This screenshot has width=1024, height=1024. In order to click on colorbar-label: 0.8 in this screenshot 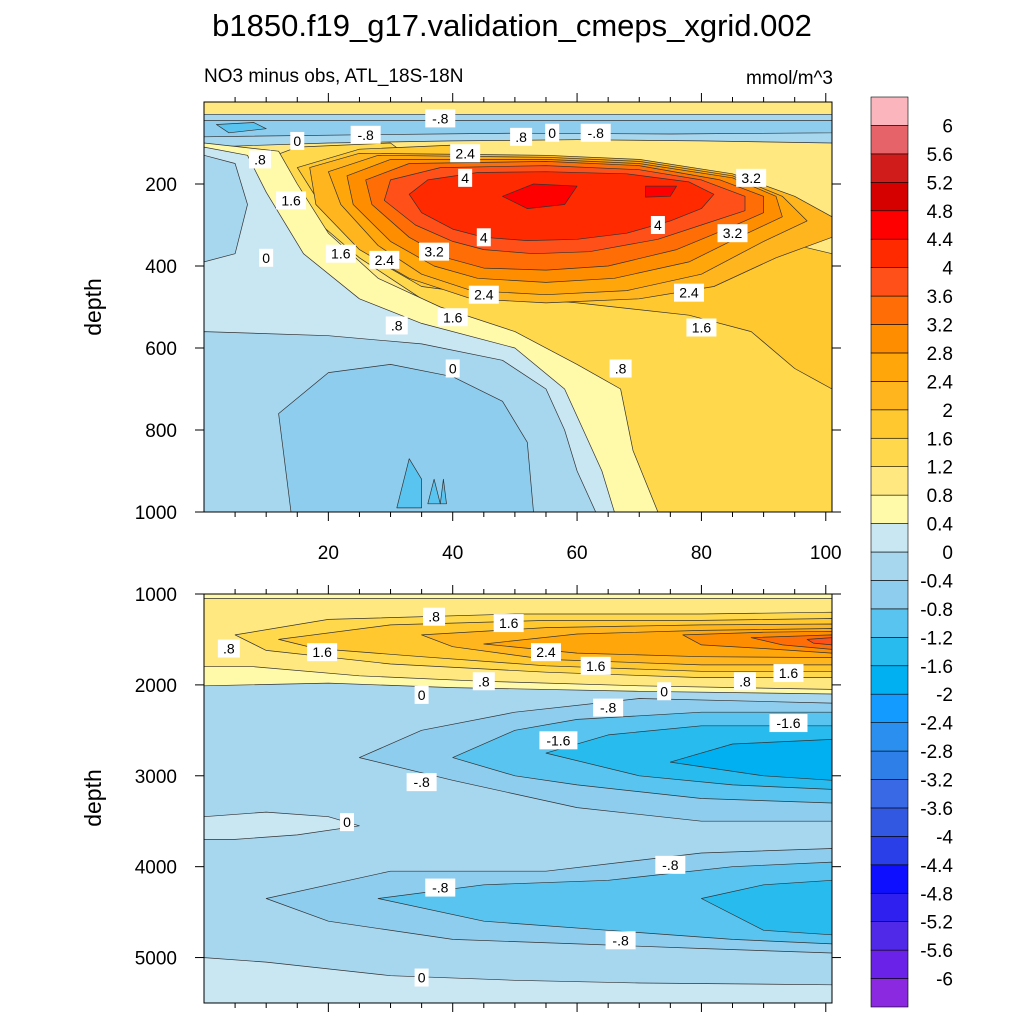, I will do `click(940, 496)`.